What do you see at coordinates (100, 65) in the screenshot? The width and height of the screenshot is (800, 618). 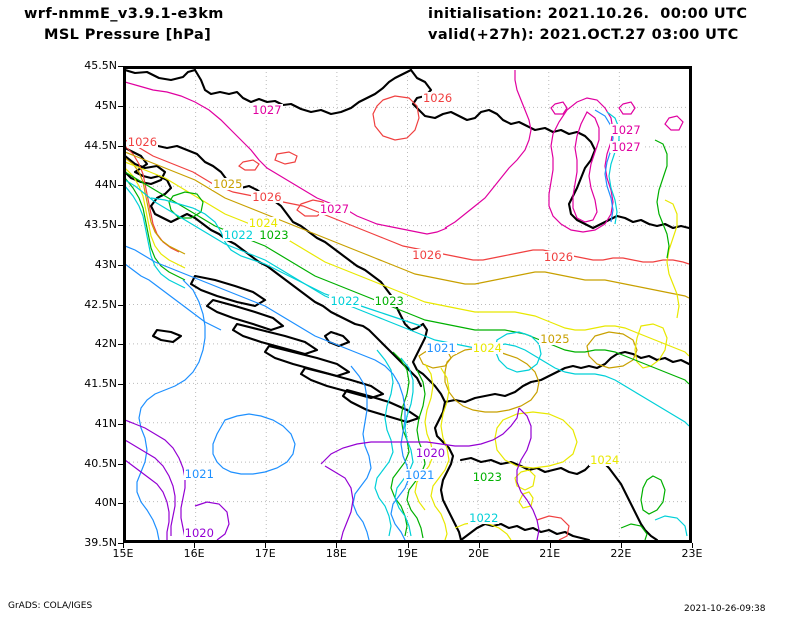 I see `y-tick-label: 45.5N` at bounding box center [100, 65].